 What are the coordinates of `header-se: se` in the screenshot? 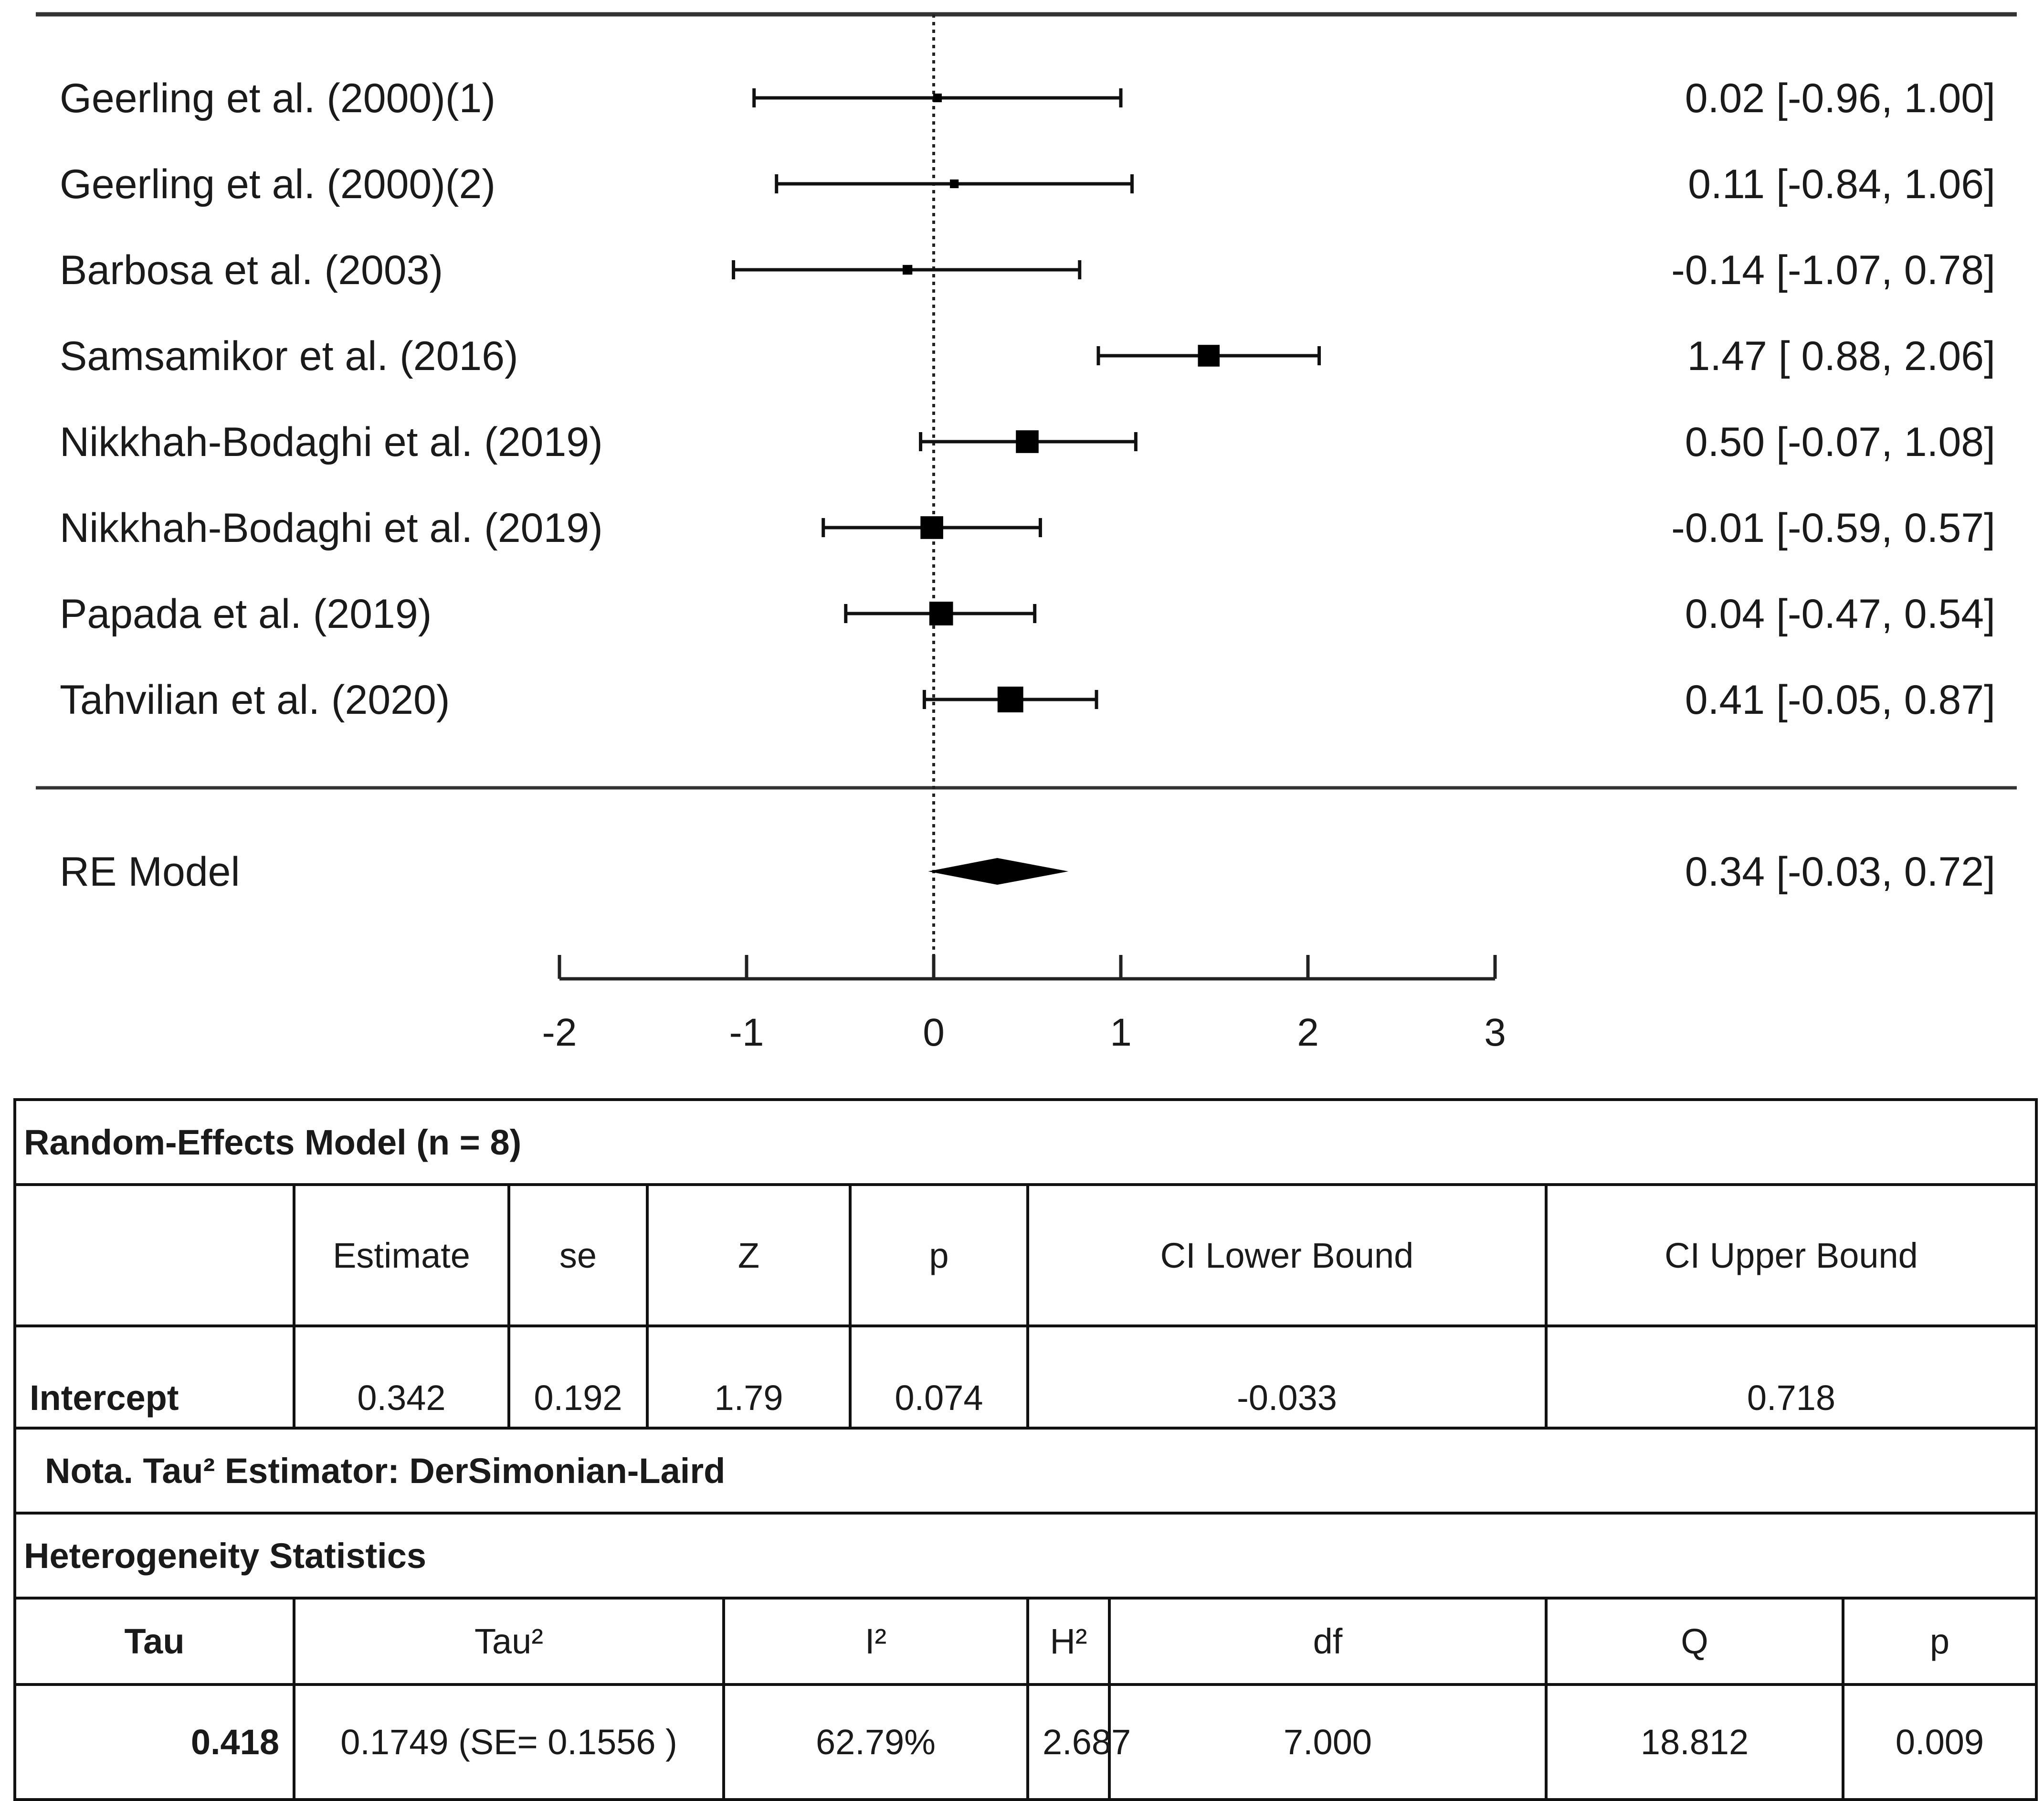 It's located at (578, 1255).